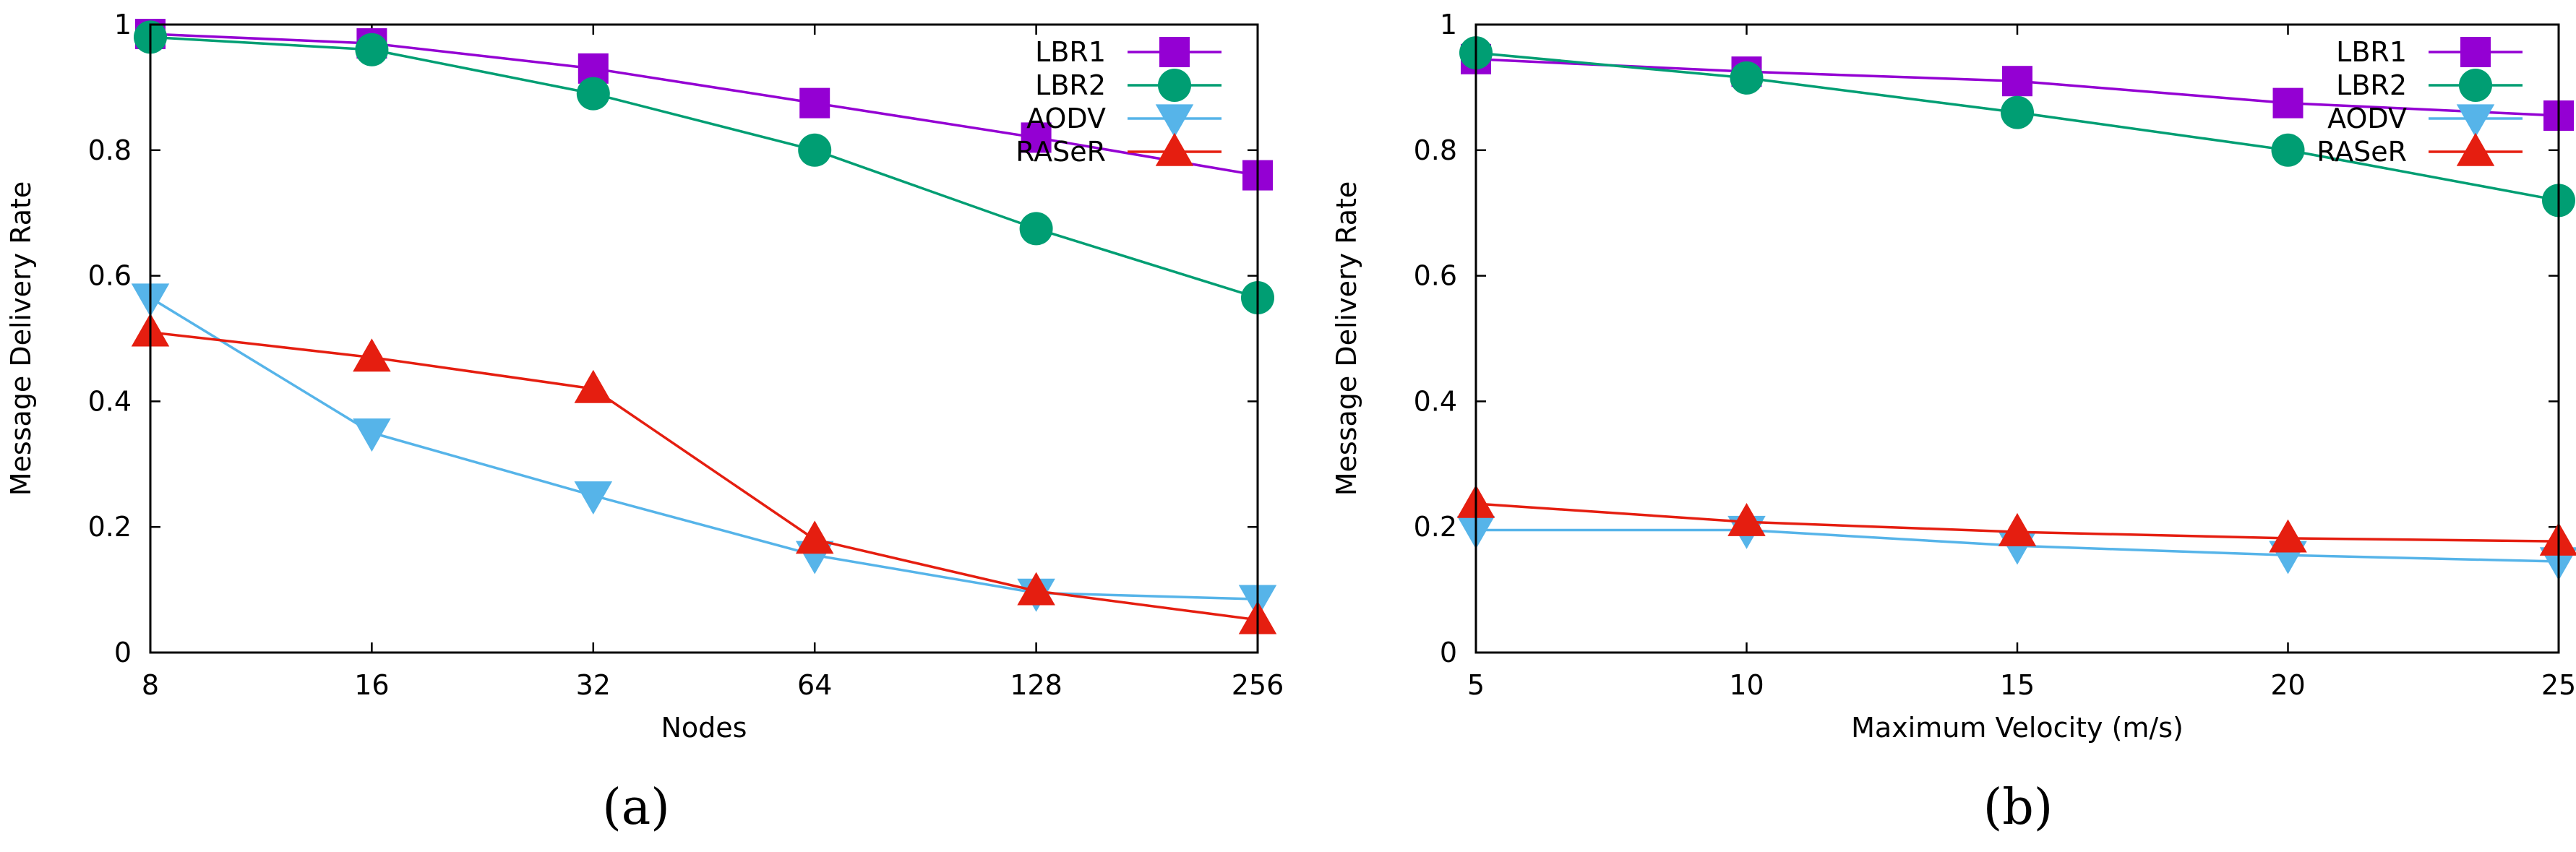  What do you see at coordinates (1036, 685) in the screenshot?
I see `x-tick-label: 128` at bounding box center [1036, 685].